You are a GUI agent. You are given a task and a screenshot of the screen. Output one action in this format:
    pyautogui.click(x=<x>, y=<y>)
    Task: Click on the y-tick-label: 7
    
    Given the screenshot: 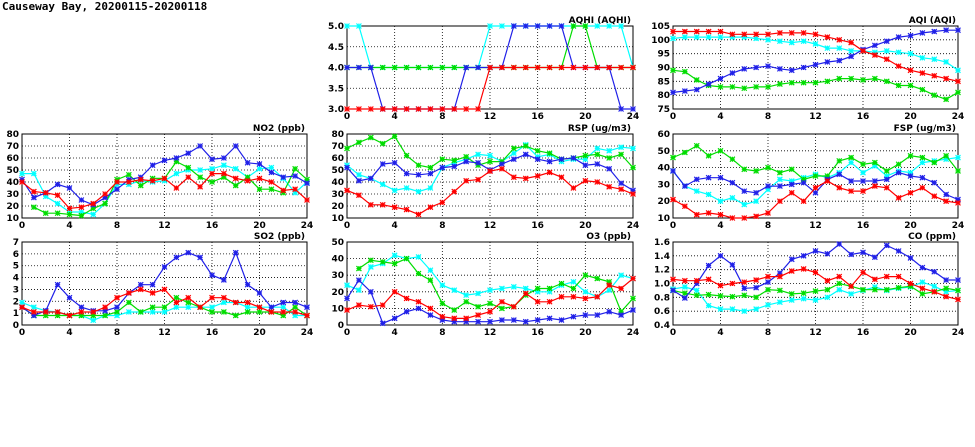 What is the action you would take?
    pyautogui.click(x=16, y=243)
    